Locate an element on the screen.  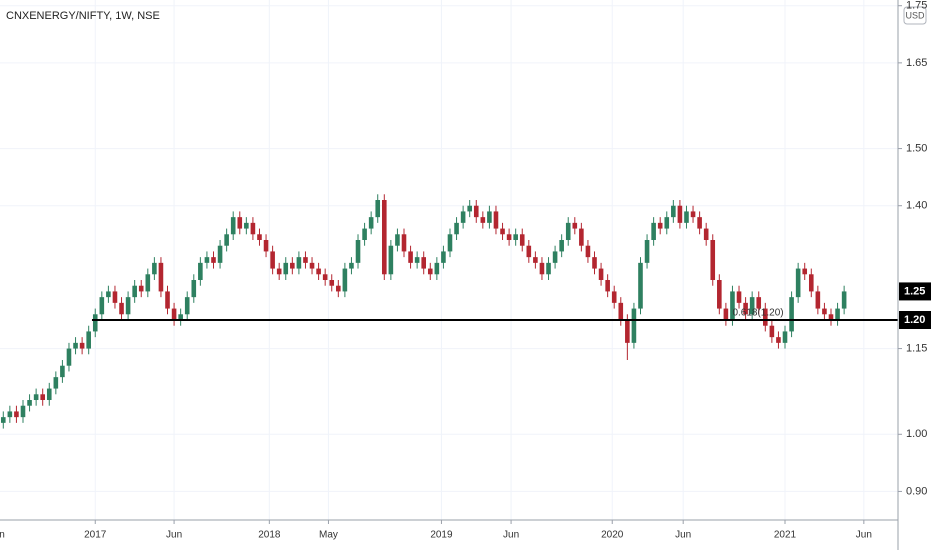
chart-title: CNXENERGY/NIFTY, 1W, NSE is located at coordinates (83, 16).